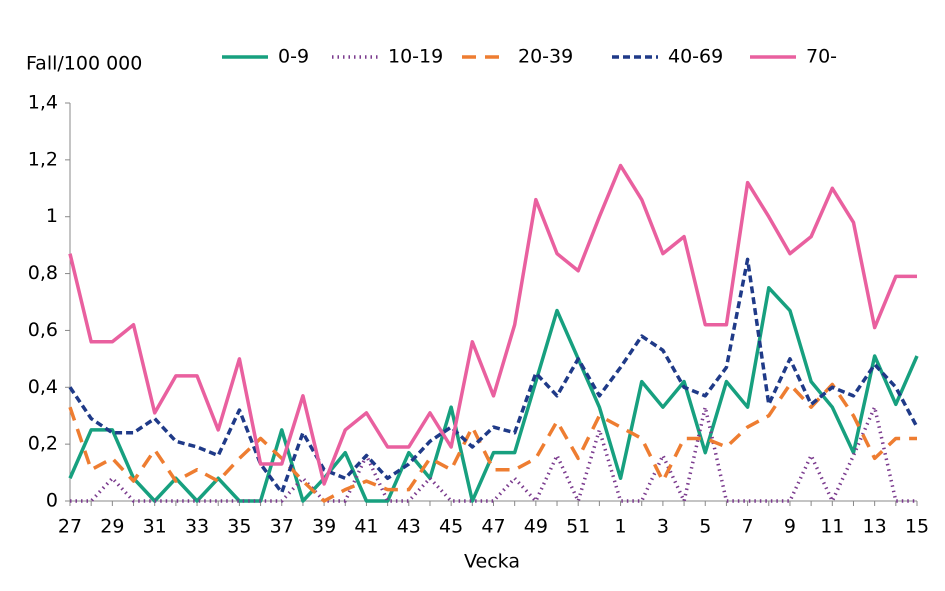  What do you see at coordinates (536, 527) in the screenshot?
I see `x-tick-label: 49` at bounding box center [536, 527].